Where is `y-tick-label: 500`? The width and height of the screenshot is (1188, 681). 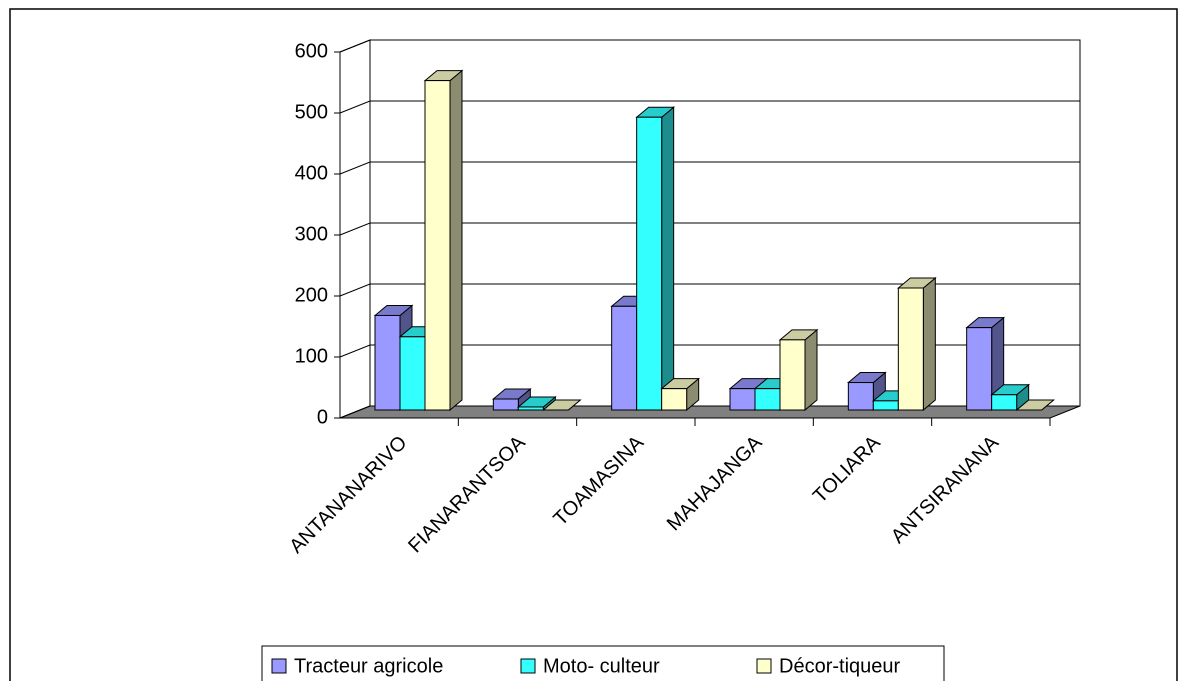 y-tick-label: 500 is located at coordinates (311, 112).